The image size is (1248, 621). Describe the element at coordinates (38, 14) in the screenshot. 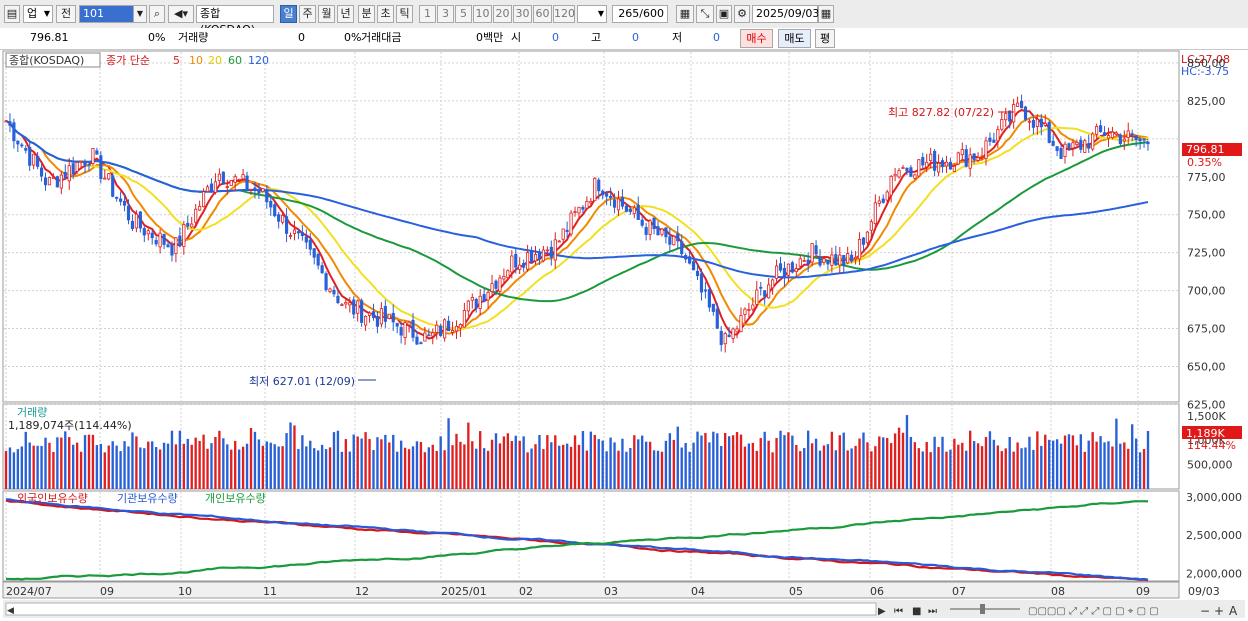

I see `market-select: 업 ▼` at that location.